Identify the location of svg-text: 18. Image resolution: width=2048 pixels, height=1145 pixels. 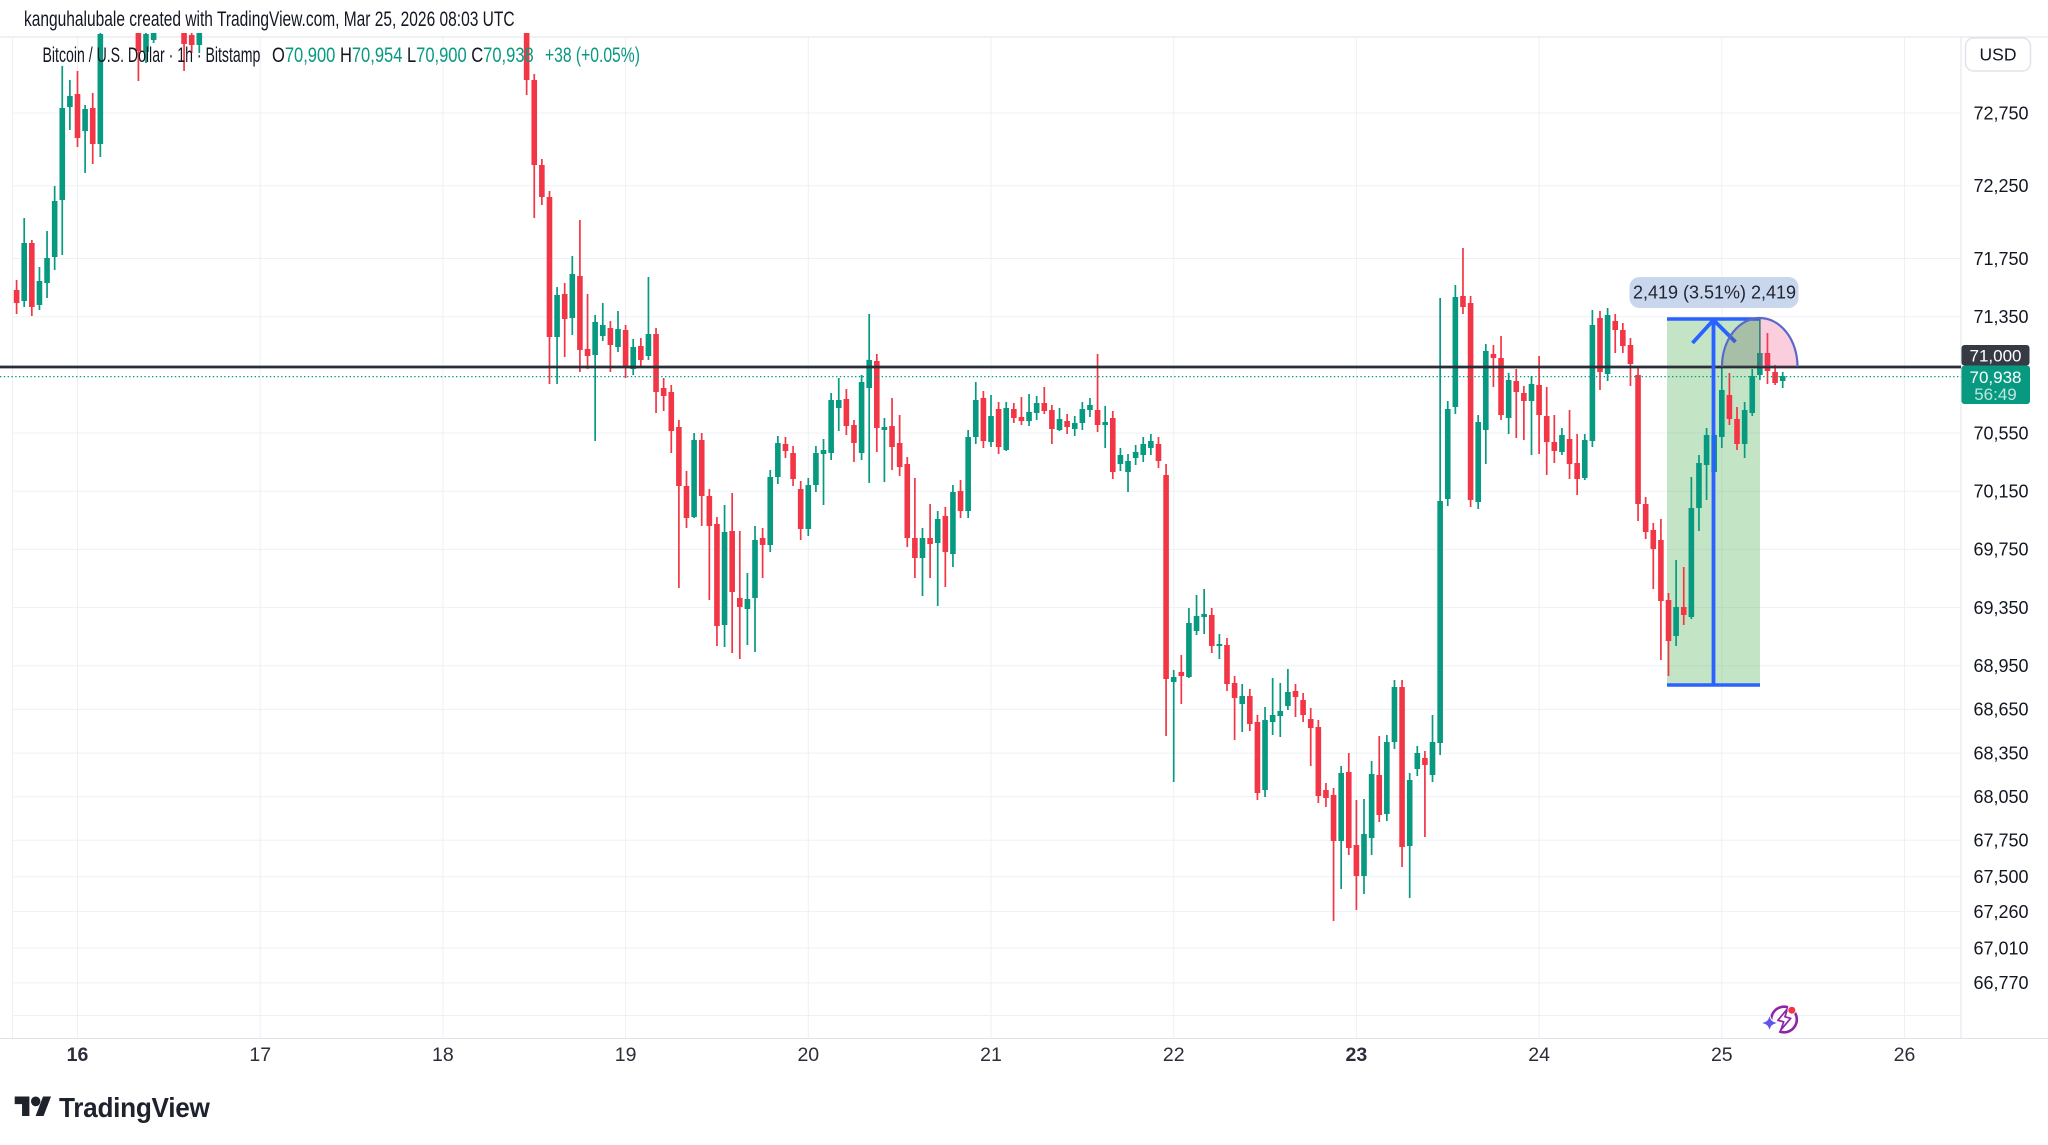
(443, 1055).